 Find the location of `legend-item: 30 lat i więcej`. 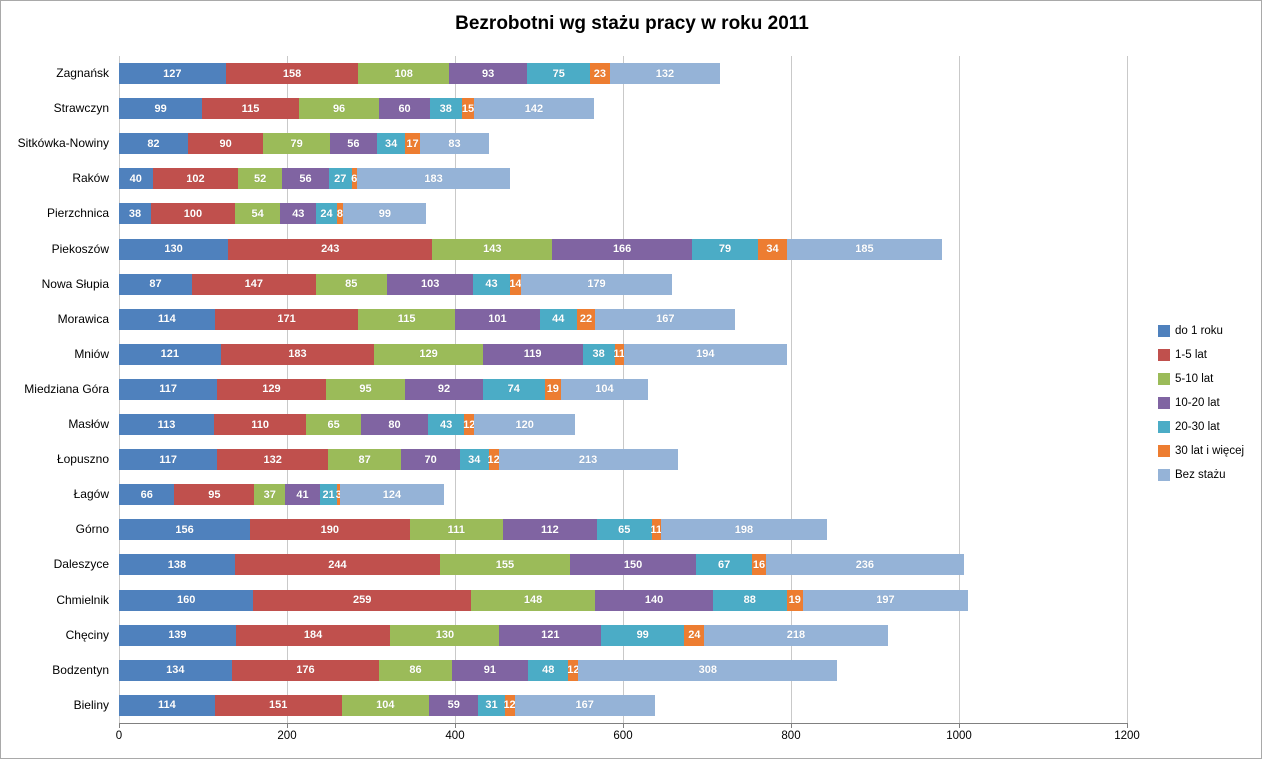

legend-item: 30 lat i więcej is located at coordinates (1208, 451).